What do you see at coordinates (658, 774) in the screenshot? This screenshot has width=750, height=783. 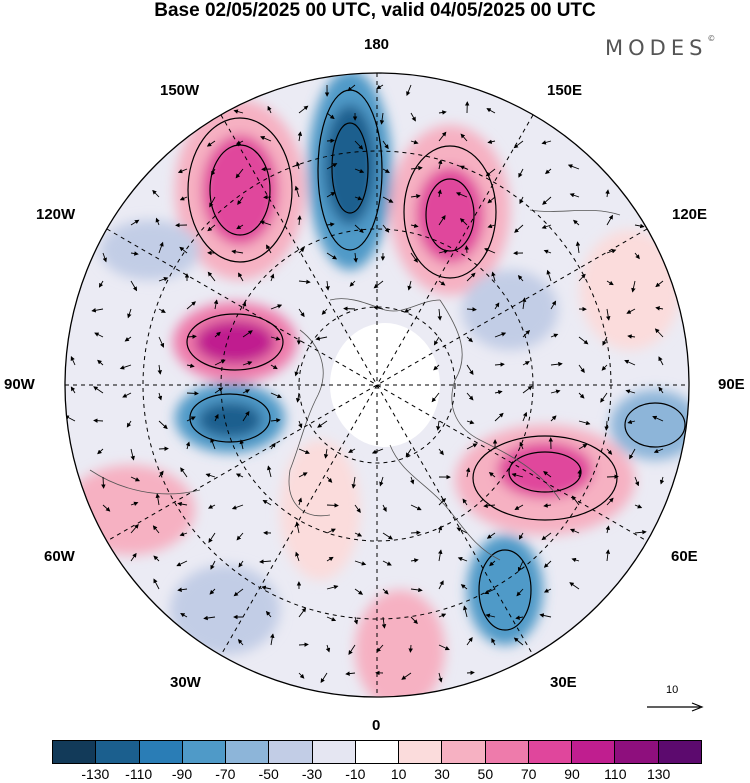 I see `colorbar-tick-label: 130` at bounding box center [658, 774].